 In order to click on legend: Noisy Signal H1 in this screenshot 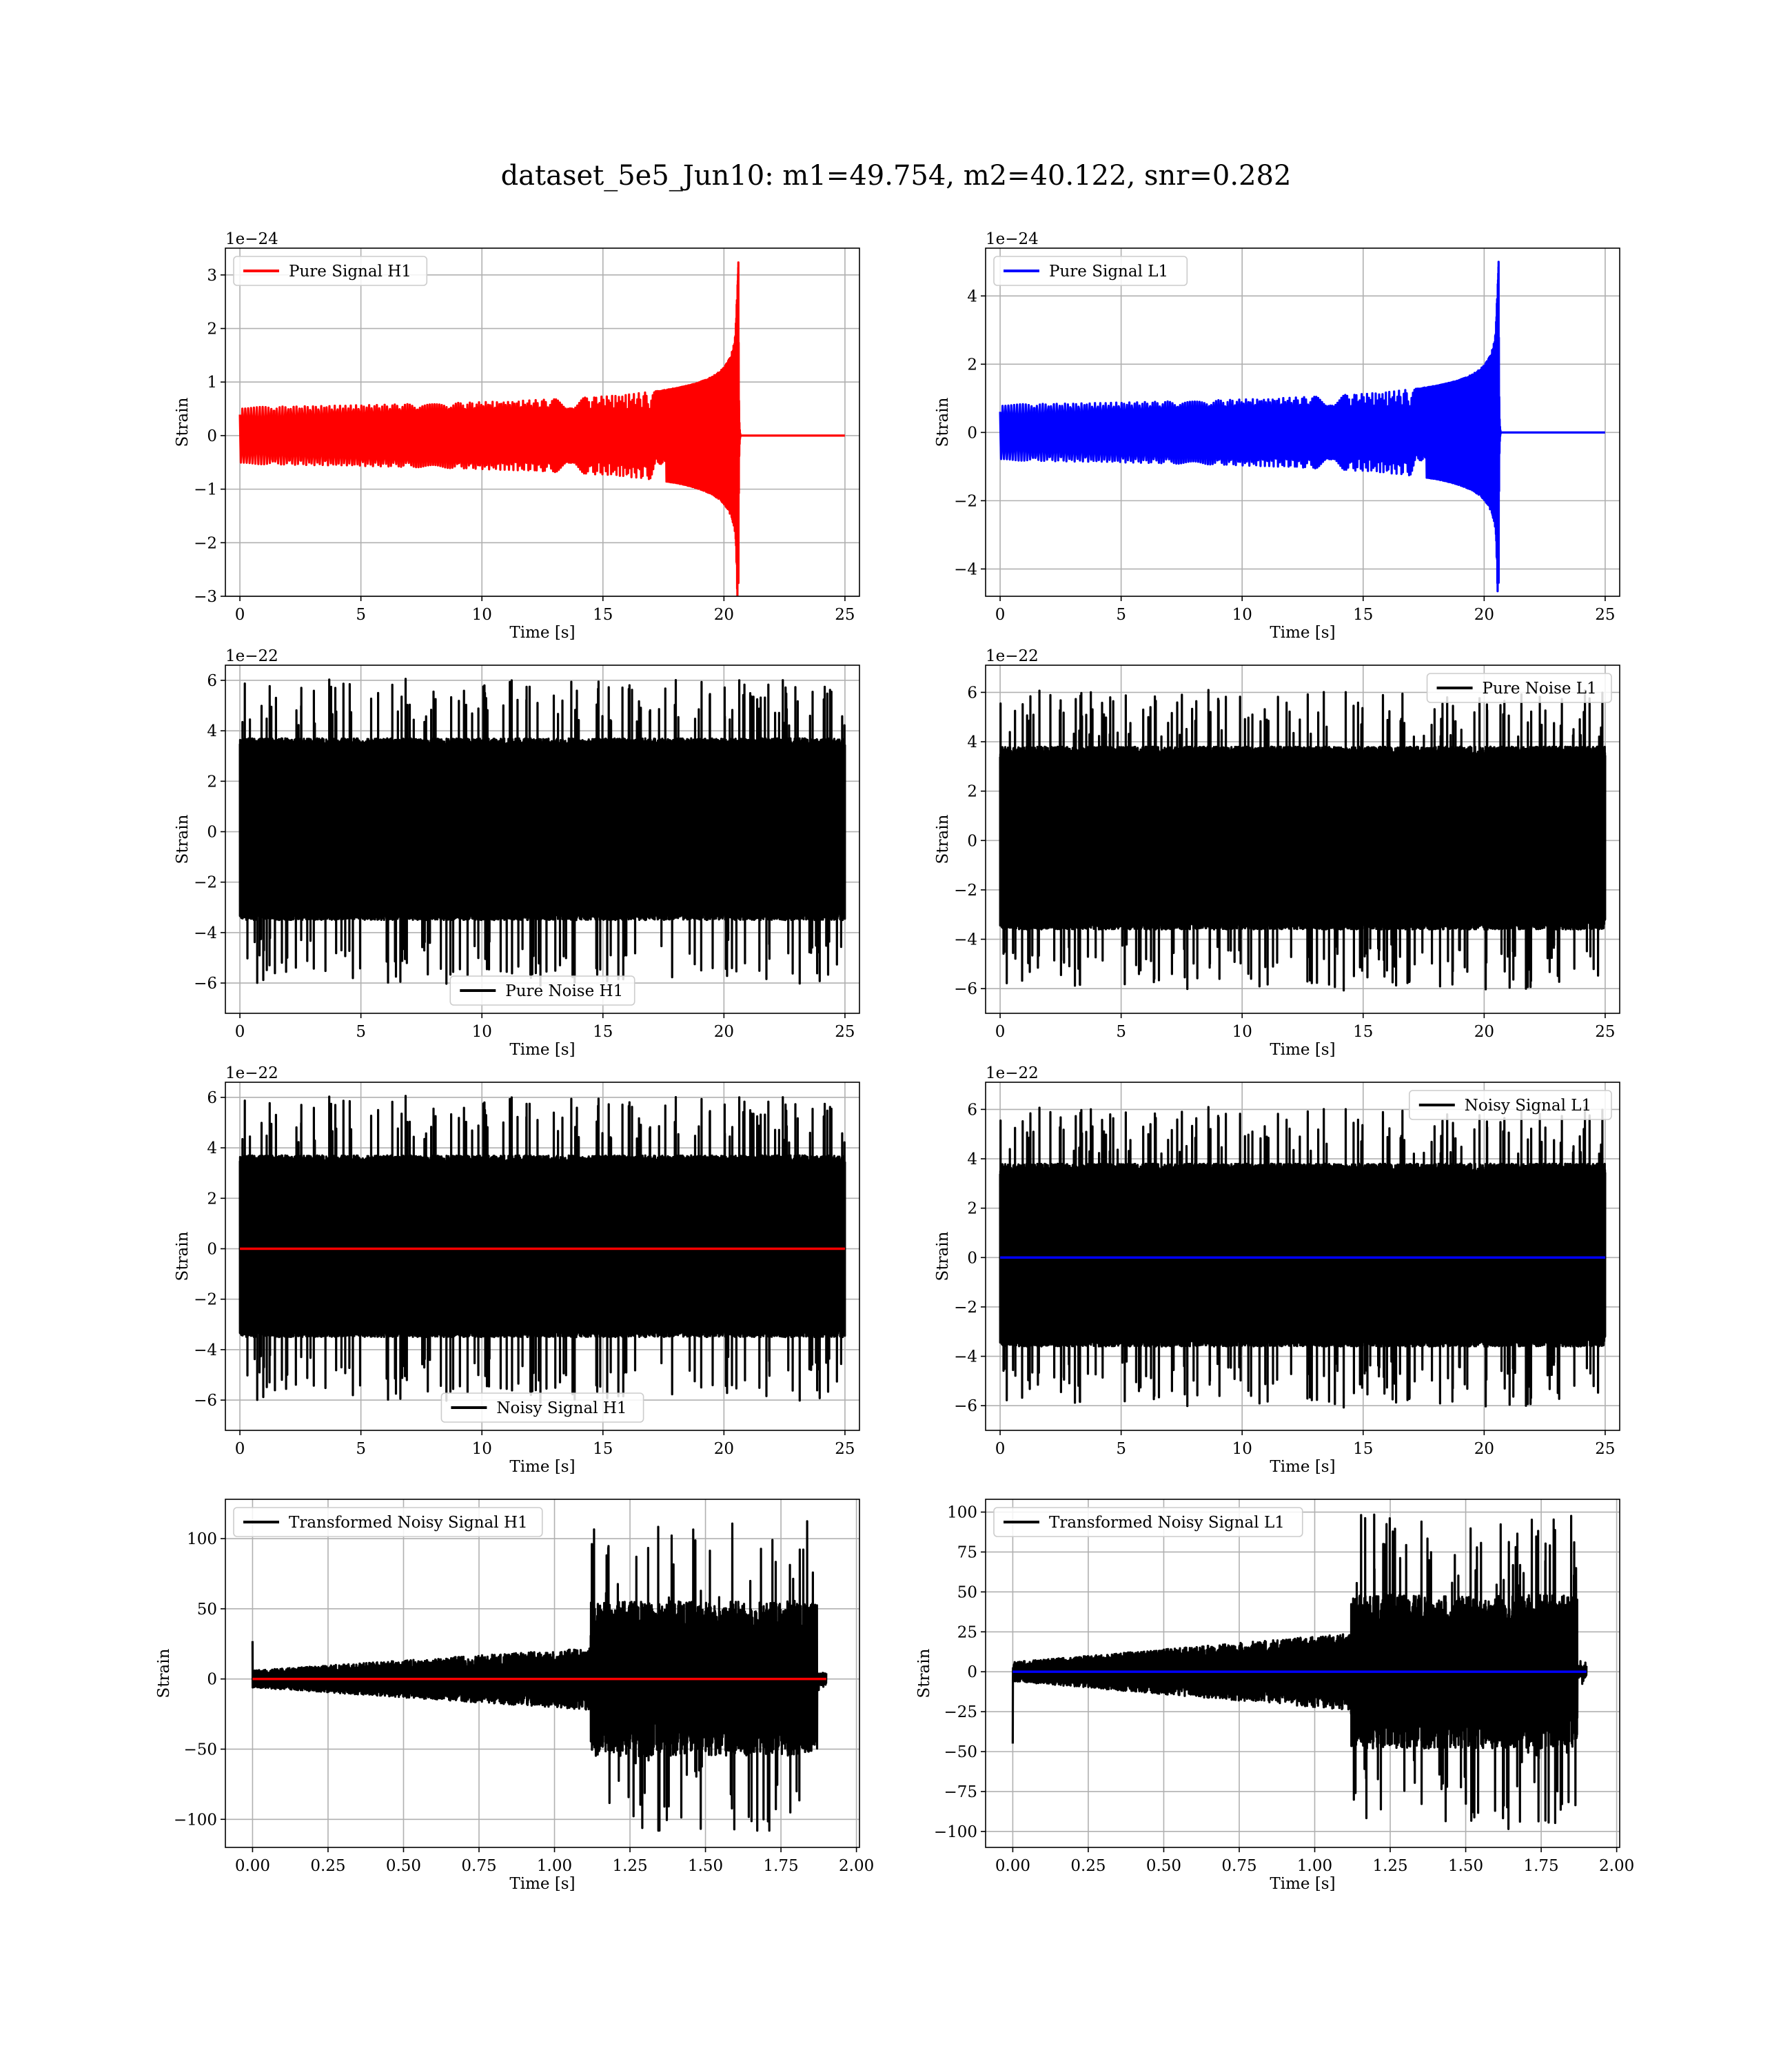, I will do `click(542, 1407)`.